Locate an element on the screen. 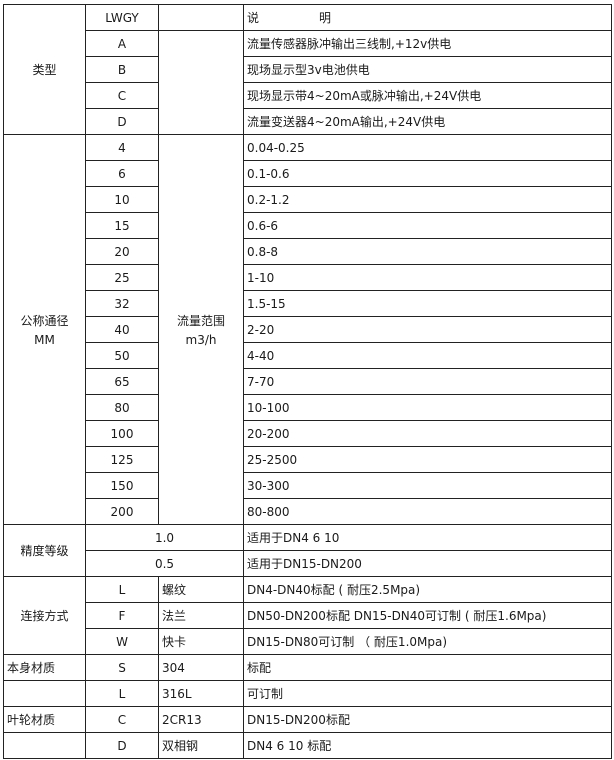 The image size is (614, 760). table-row: D 双相钢 DN4 6 10 标配 is located at coordinates (307, 745).